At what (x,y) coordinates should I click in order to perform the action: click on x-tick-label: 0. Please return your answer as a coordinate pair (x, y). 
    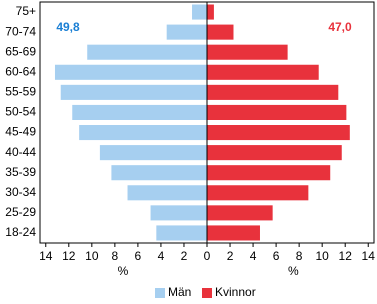
    Looking at the image, I should click on (207, 256).